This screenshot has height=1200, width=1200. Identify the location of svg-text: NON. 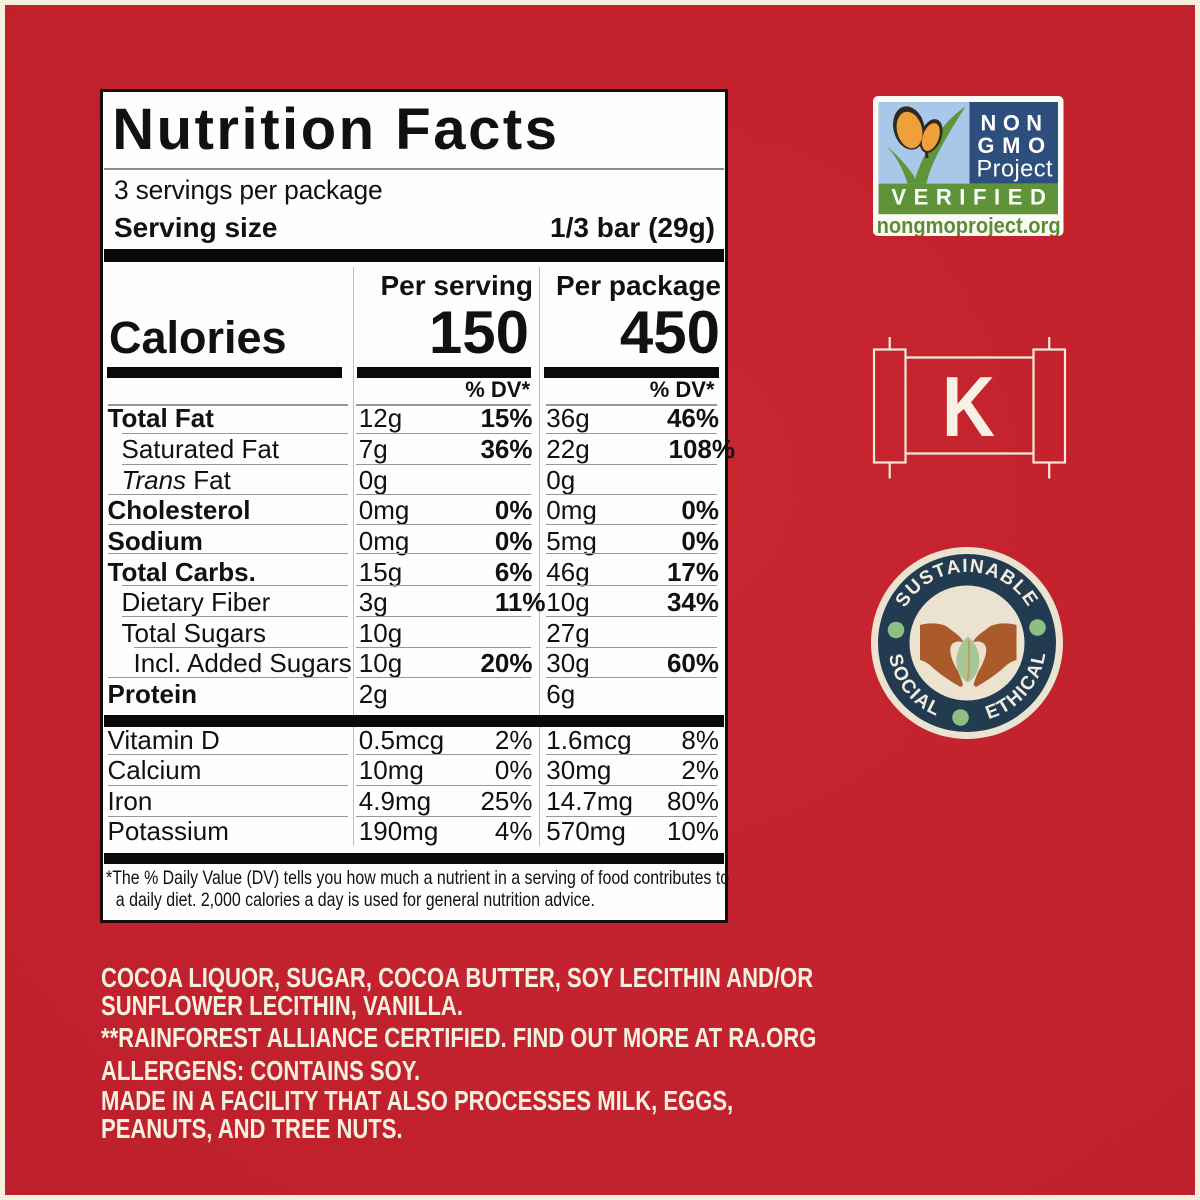
(1012, 123).